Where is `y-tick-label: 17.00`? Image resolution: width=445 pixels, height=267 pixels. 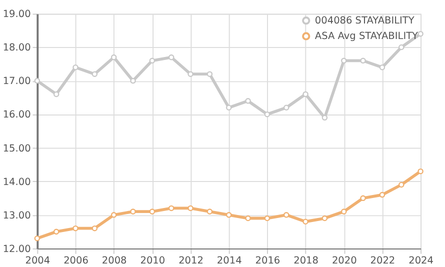
y-tick-label: 17.00 is located at coordinates (16, 82).